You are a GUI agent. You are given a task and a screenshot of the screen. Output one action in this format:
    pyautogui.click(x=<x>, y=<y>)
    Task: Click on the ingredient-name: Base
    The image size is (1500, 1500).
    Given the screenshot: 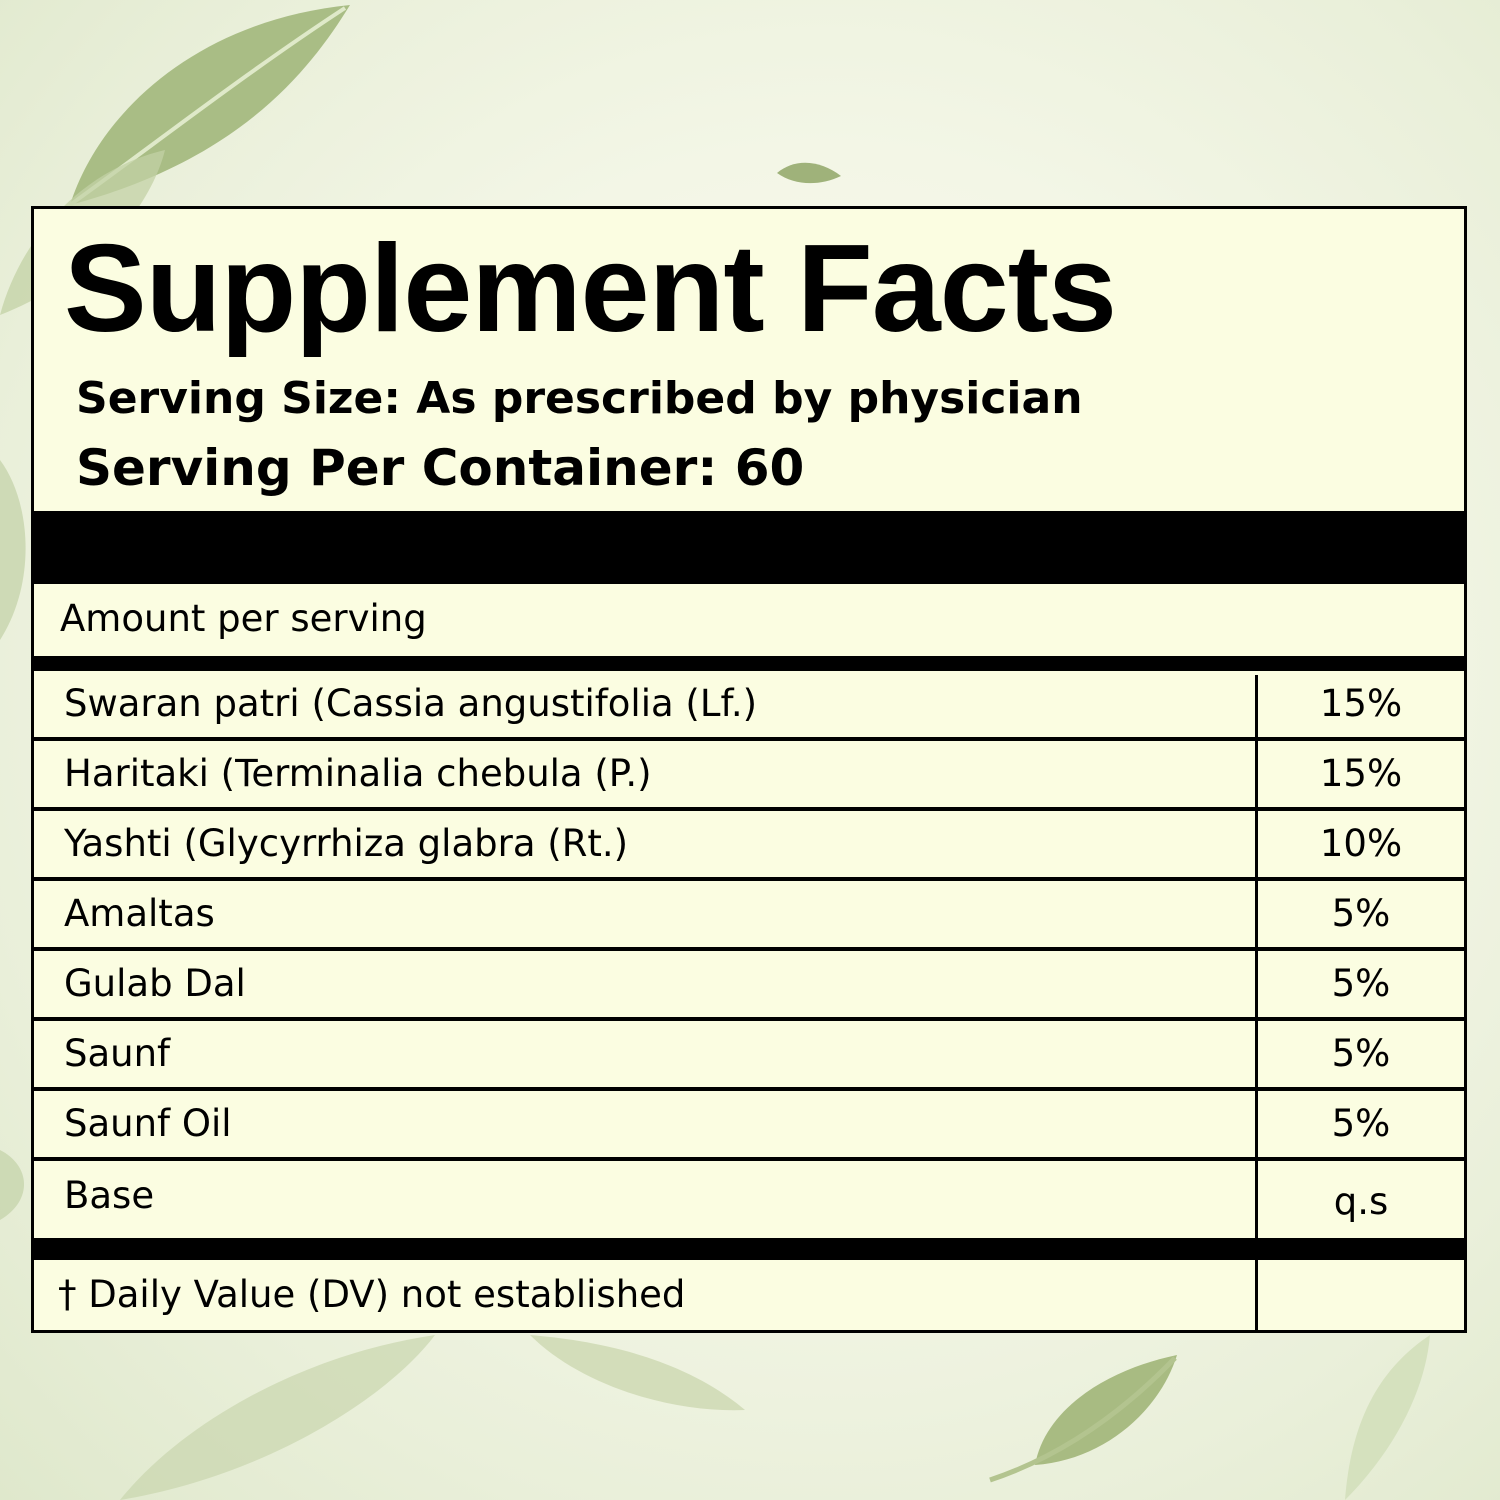 What is the action you would take?
    pyautogui.click(x=109, y=1195)
    